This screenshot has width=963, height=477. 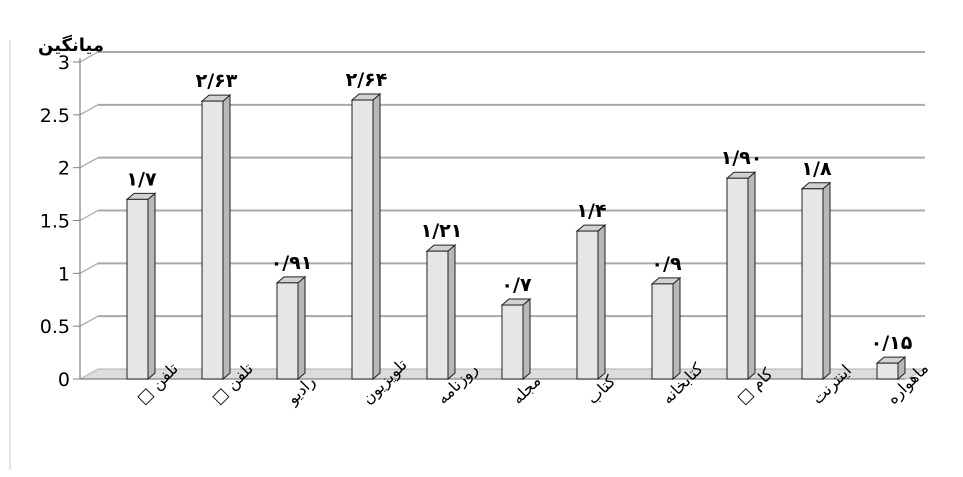 I want to click on bar-value-label: ۱/۹۰, so click(x=742, y=158).